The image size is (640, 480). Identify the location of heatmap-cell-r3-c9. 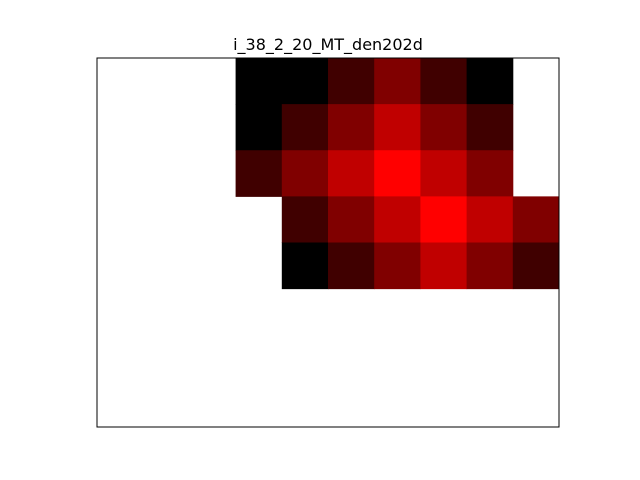
(536, 220).